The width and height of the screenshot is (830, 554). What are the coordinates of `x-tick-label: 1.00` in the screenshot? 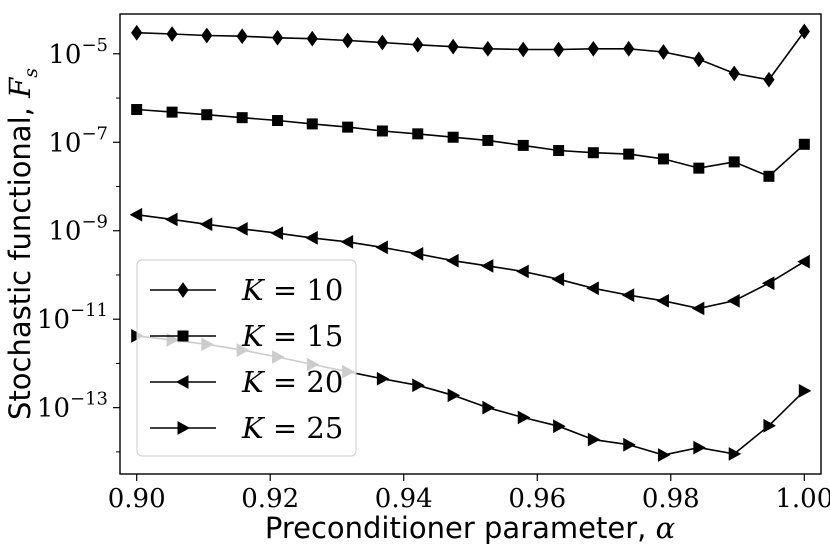 It's located at (802, 499).